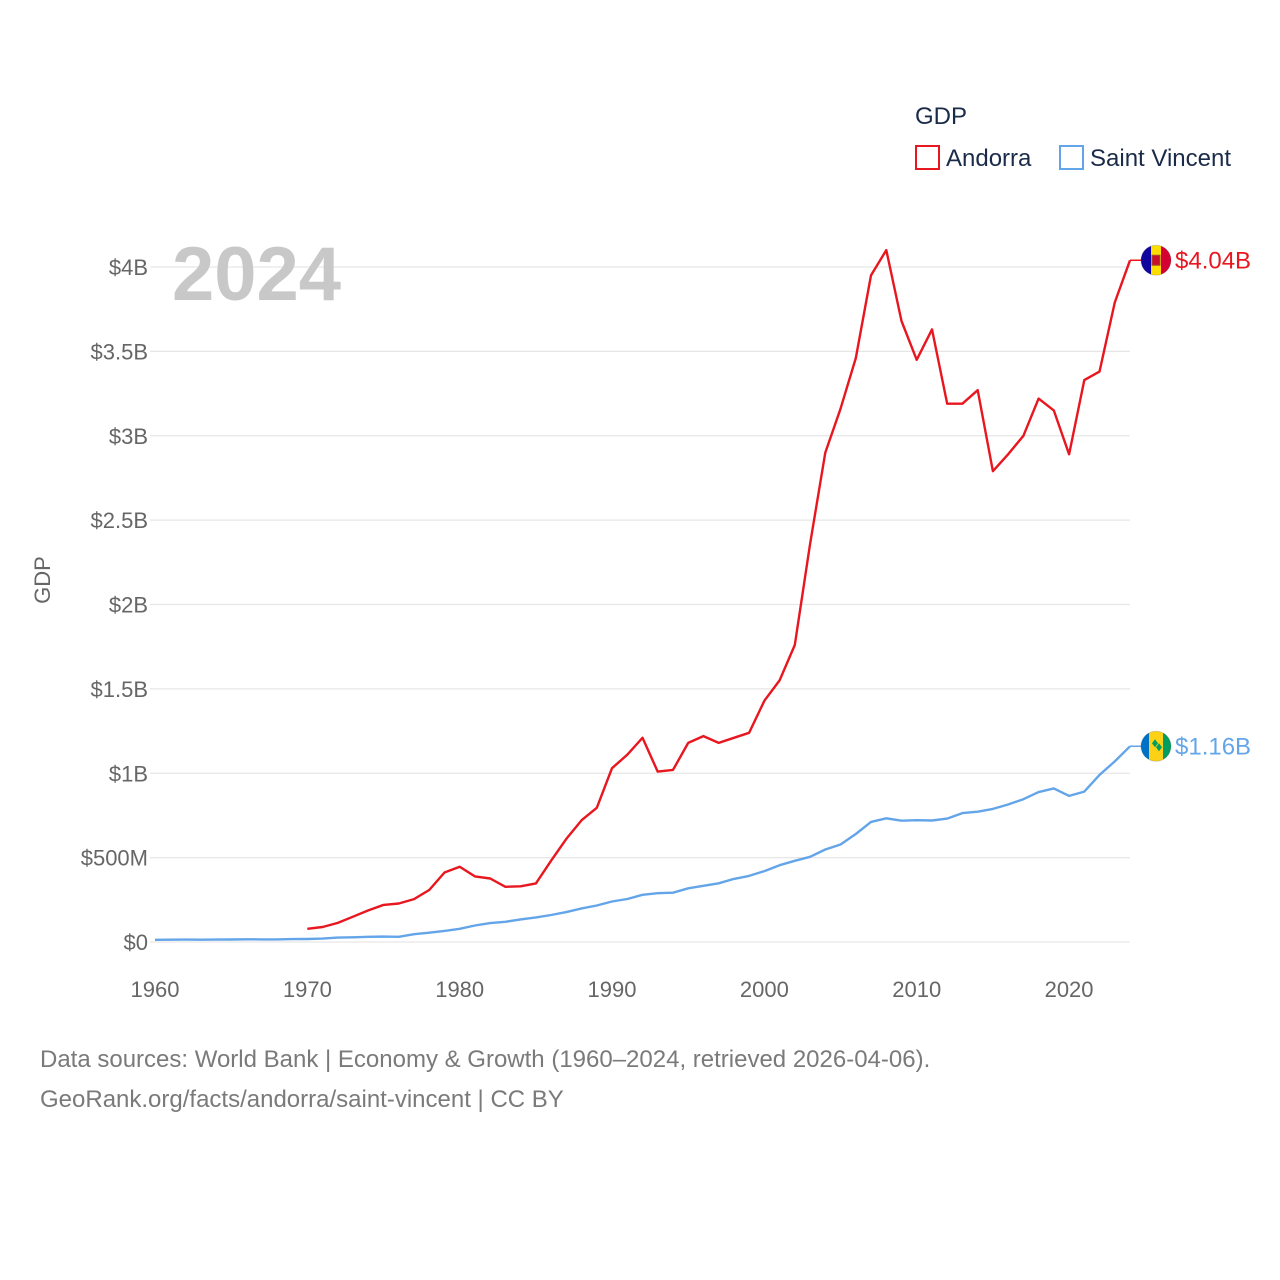 The width and height of the screenshot is (1280, 1280). I want to click on y-tick-label: $0, so click(136, 942).